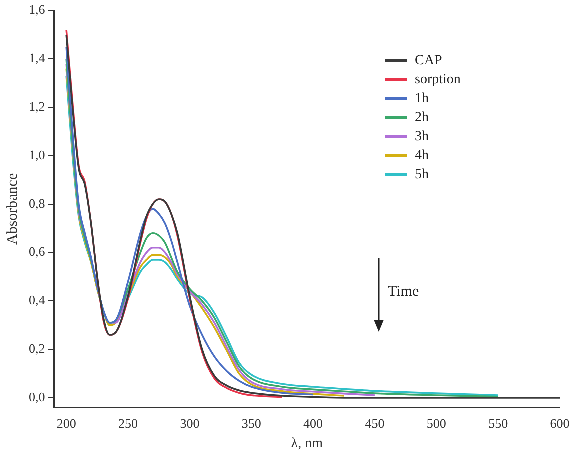 The image size is (574, 452). What do you see at coordinates (37, 154) in the screenshot?
I see `y-tick-label: 1,0` at bounding box center [37, 154].